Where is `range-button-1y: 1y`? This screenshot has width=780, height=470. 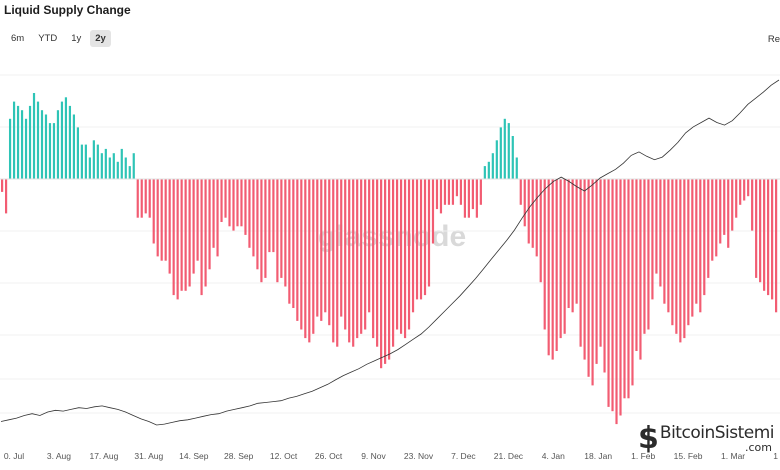 range-button-1y: 1y is located at coordinates (76, 38).